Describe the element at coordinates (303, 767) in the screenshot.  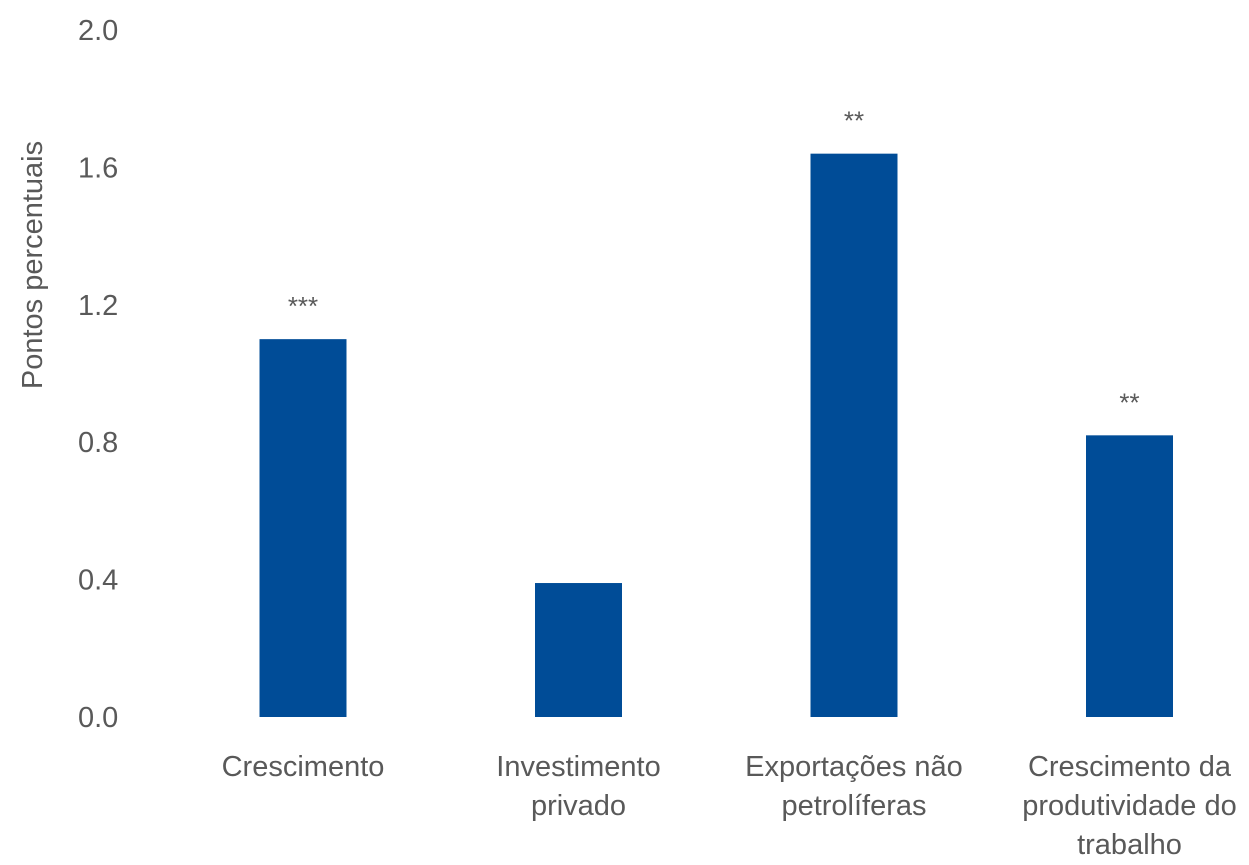
I see `category-label: Crescimento` at that location.